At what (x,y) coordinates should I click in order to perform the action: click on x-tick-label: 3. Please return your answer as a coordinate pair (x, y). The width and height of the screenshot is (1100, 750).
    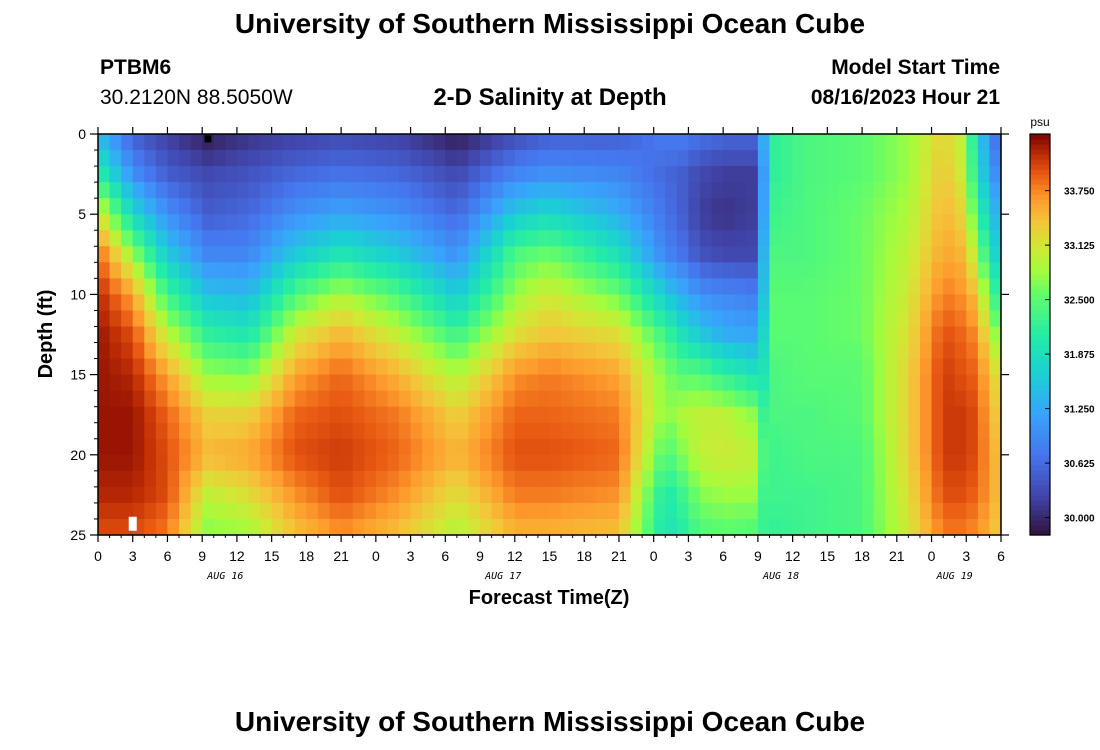
    Looking at the image, I should click on (689, 556).